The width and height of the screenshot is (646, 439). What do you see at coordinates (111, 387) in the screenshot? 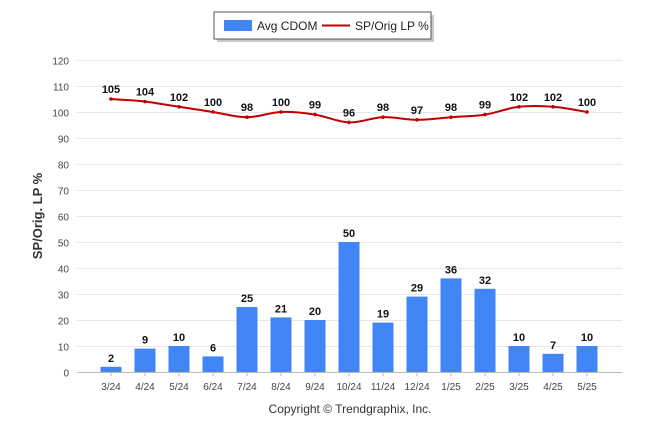
I see `x-tick-label: 3/24` at bounding box center [111, 387].